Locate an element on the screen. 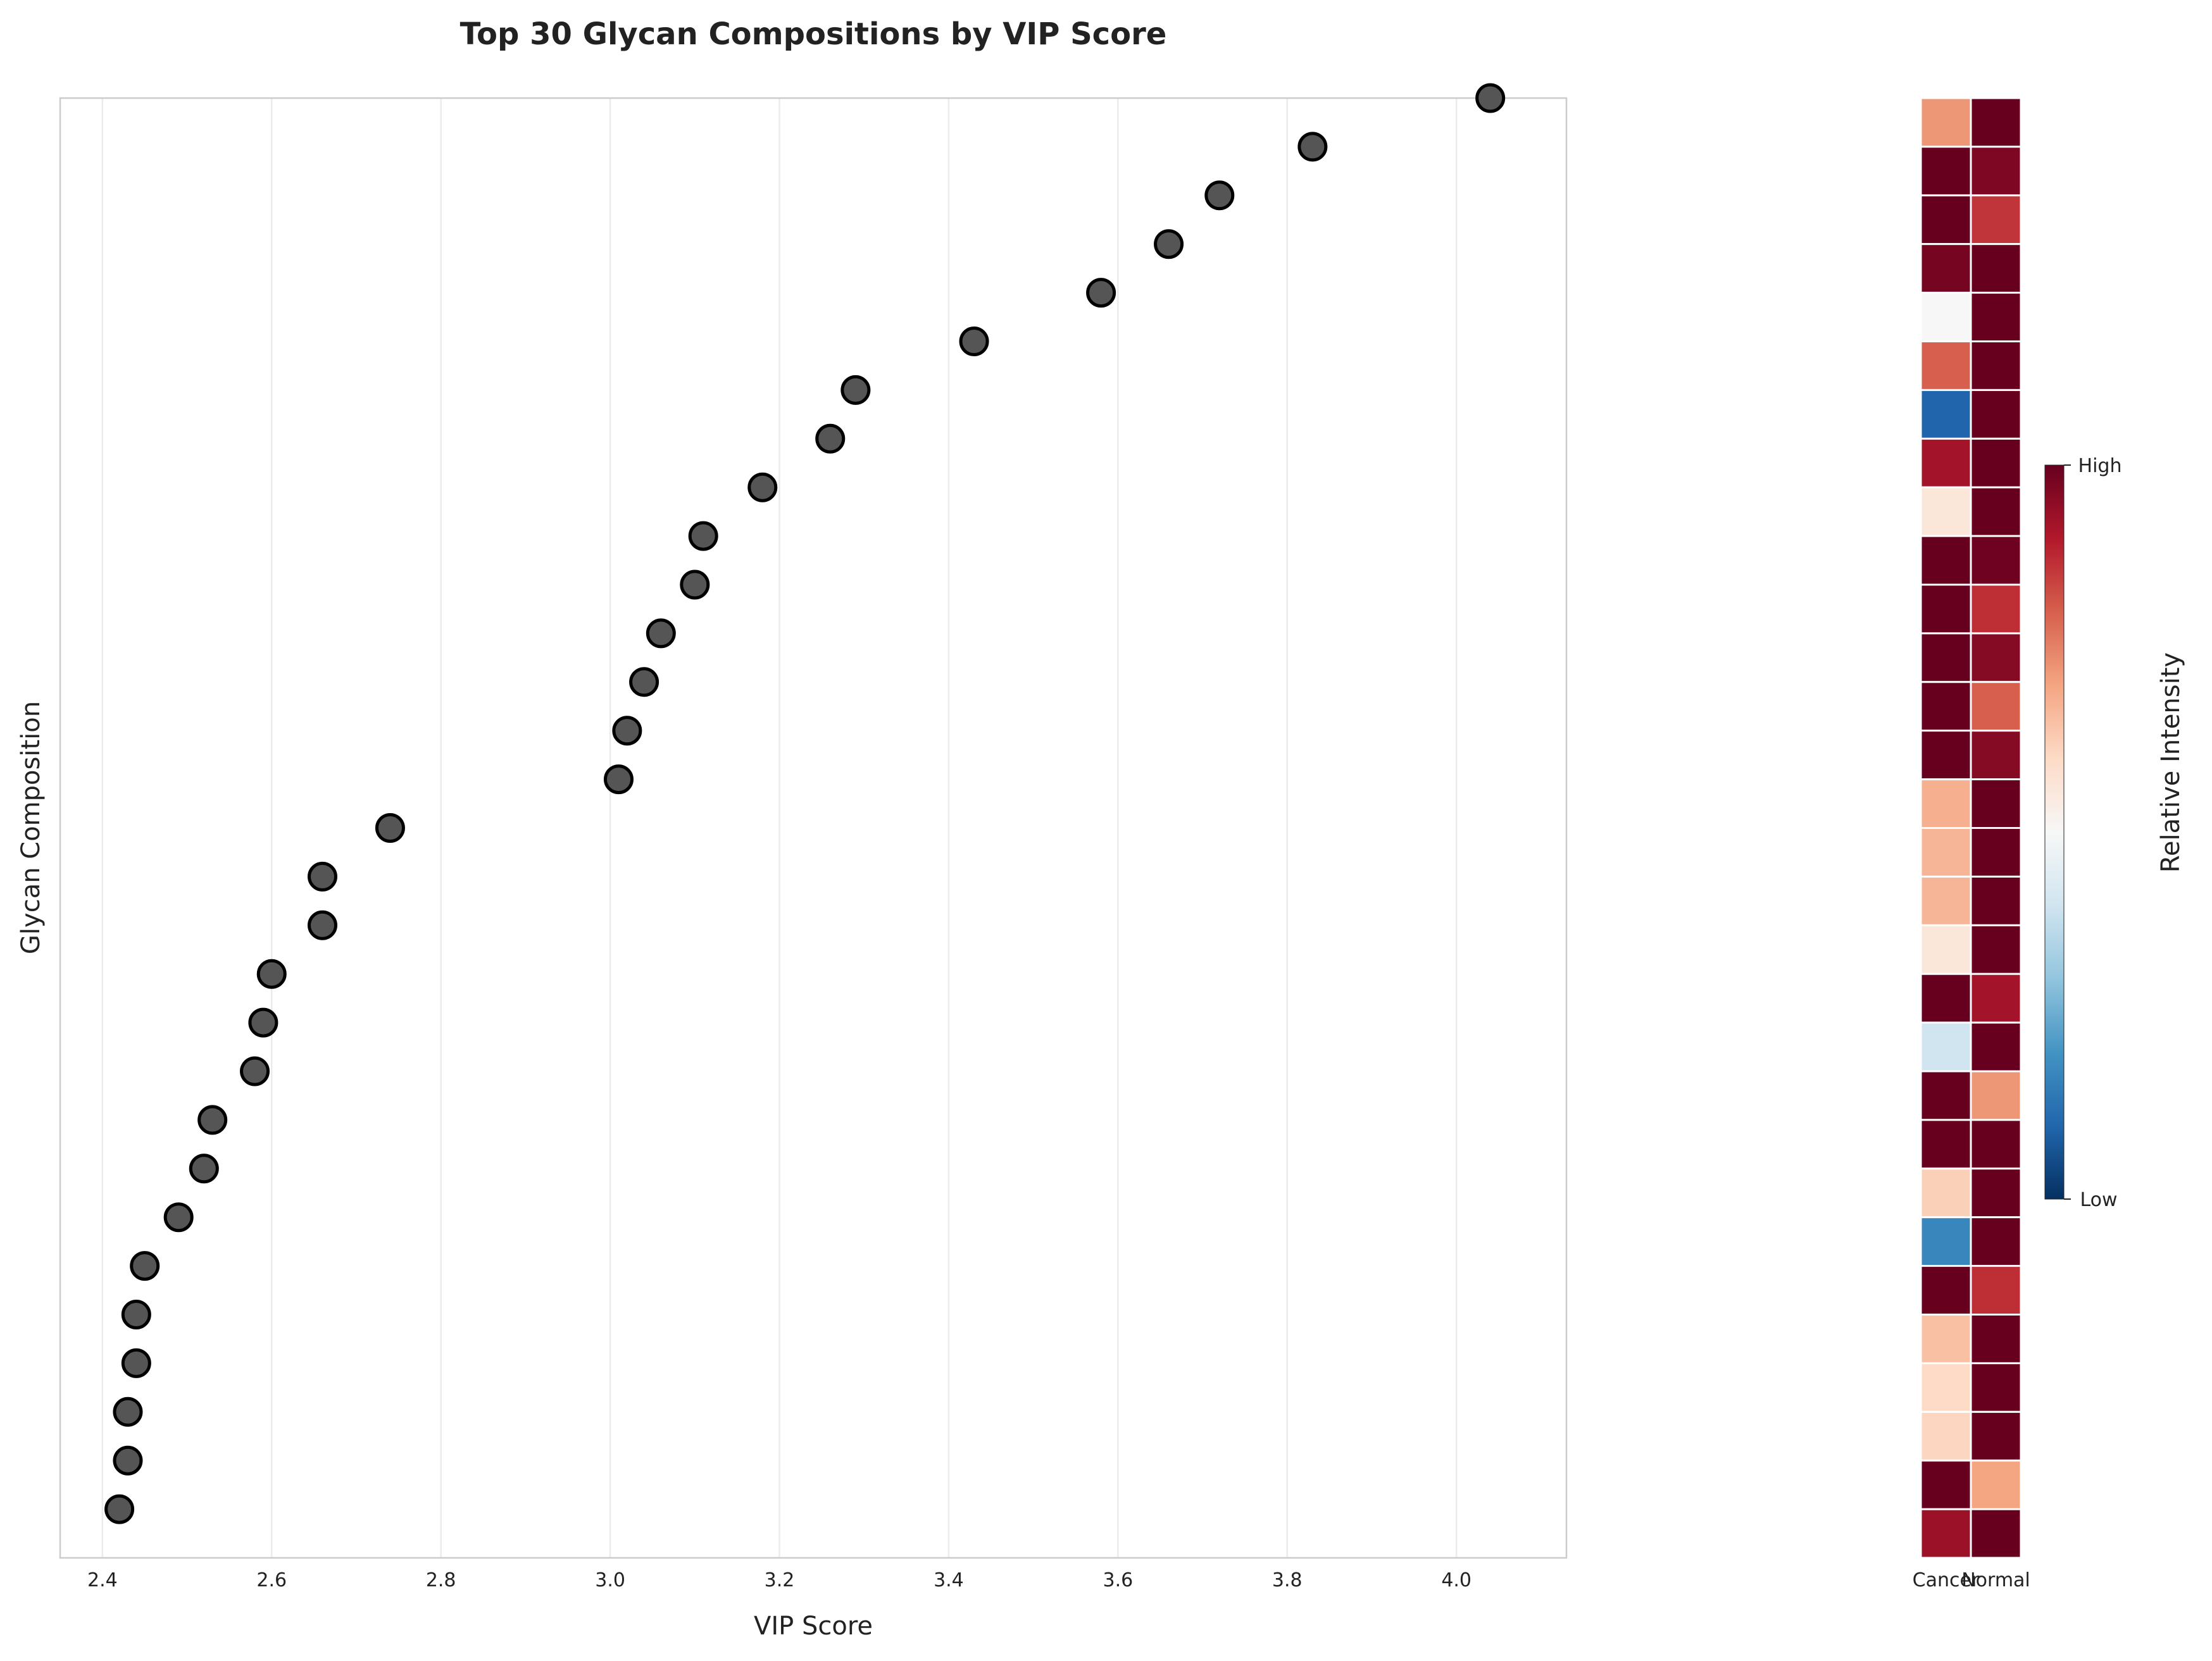  x-tick-label: 2.8 is located at coordinates (441, 1580).